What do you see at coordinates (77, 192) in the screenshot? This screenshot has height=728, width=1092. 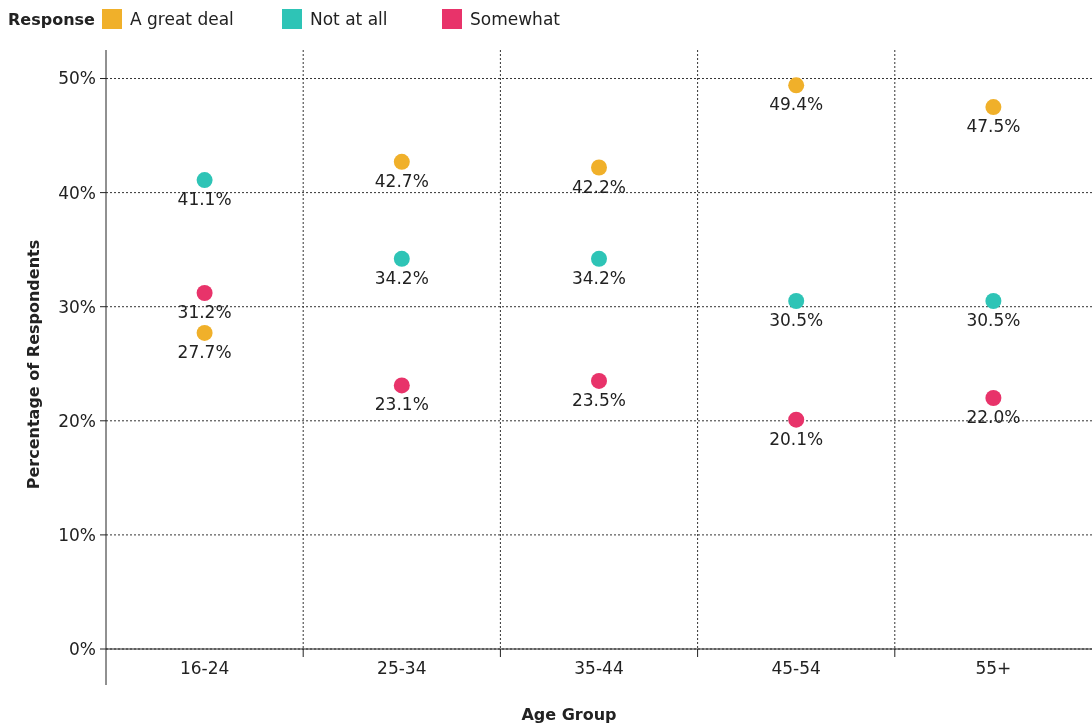 I see `y-tick-label: 40%` at bounding box center [77, 192].